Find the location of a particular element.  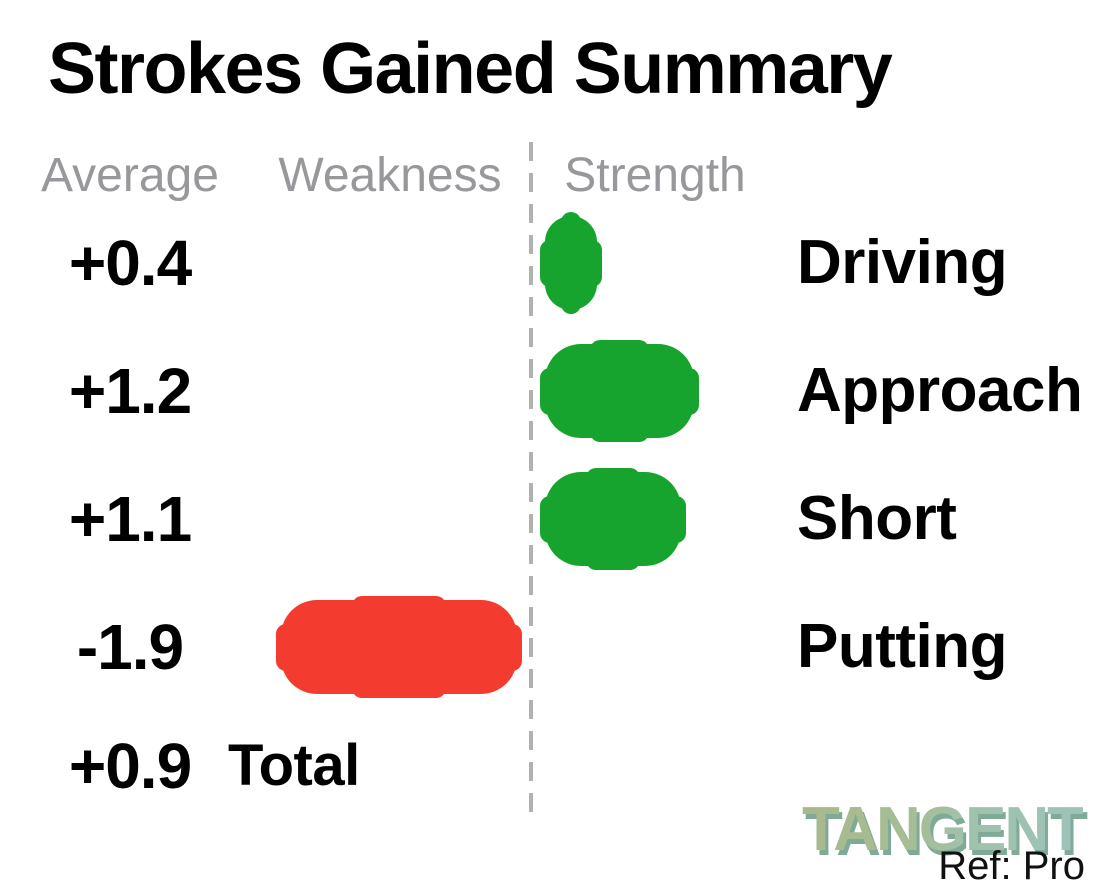

total-label: Total is located at coordinates (294, 765).